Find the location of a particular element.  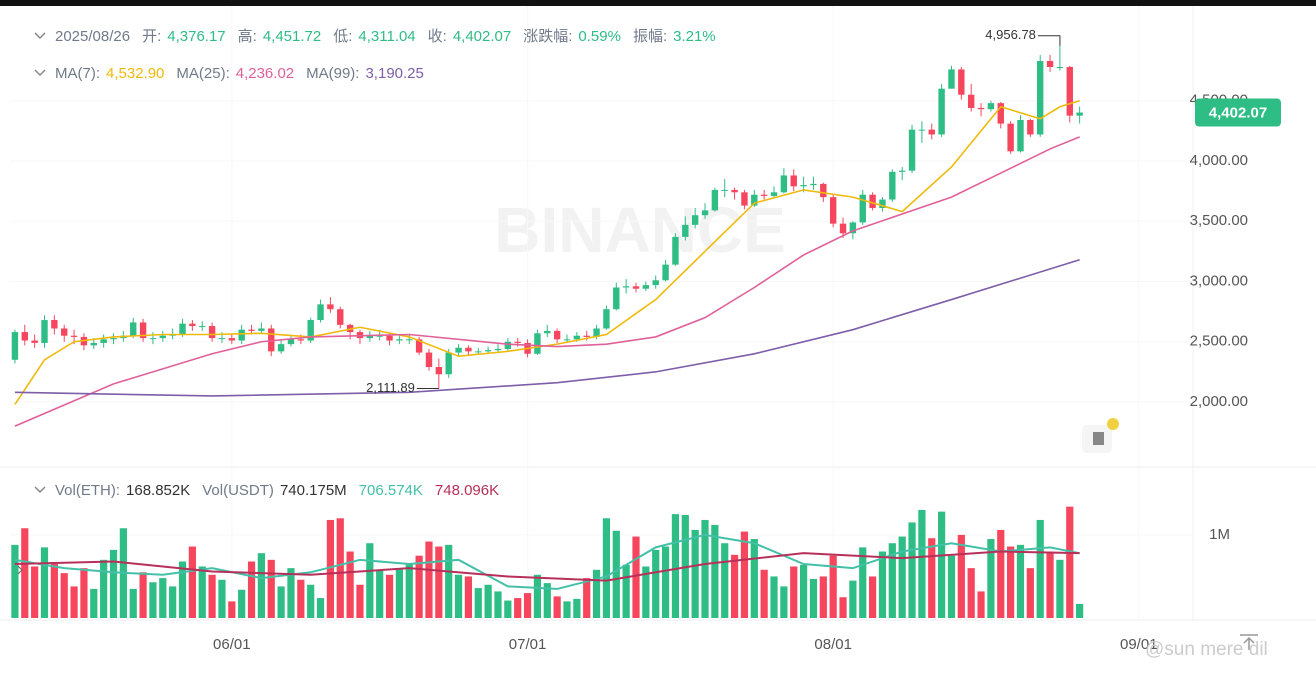

left-scroll is located at coordinates (20, 570).